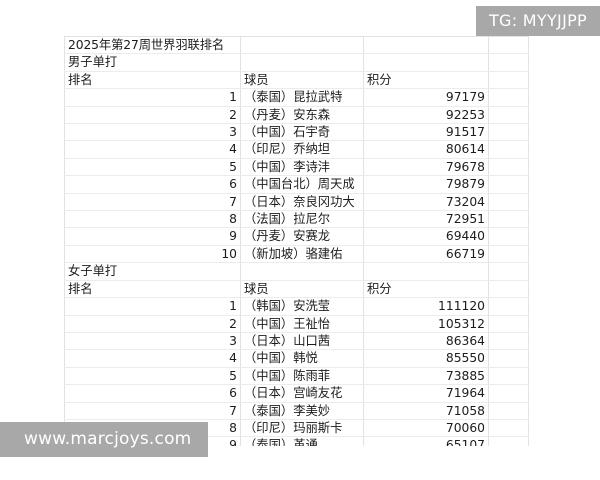  What do you see at coordinates (302, 411) in the screenshot?
I see `player-value: （泰国）李美妙` at bounding box center [302, 411].